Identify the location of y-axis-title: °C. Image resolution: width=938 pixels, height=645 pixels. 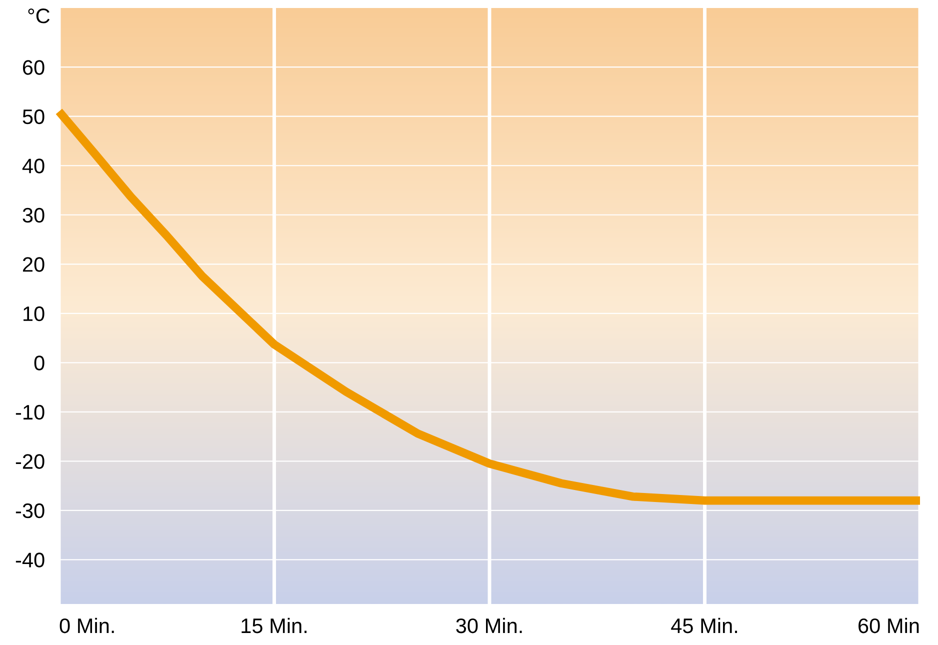
(39, 16).